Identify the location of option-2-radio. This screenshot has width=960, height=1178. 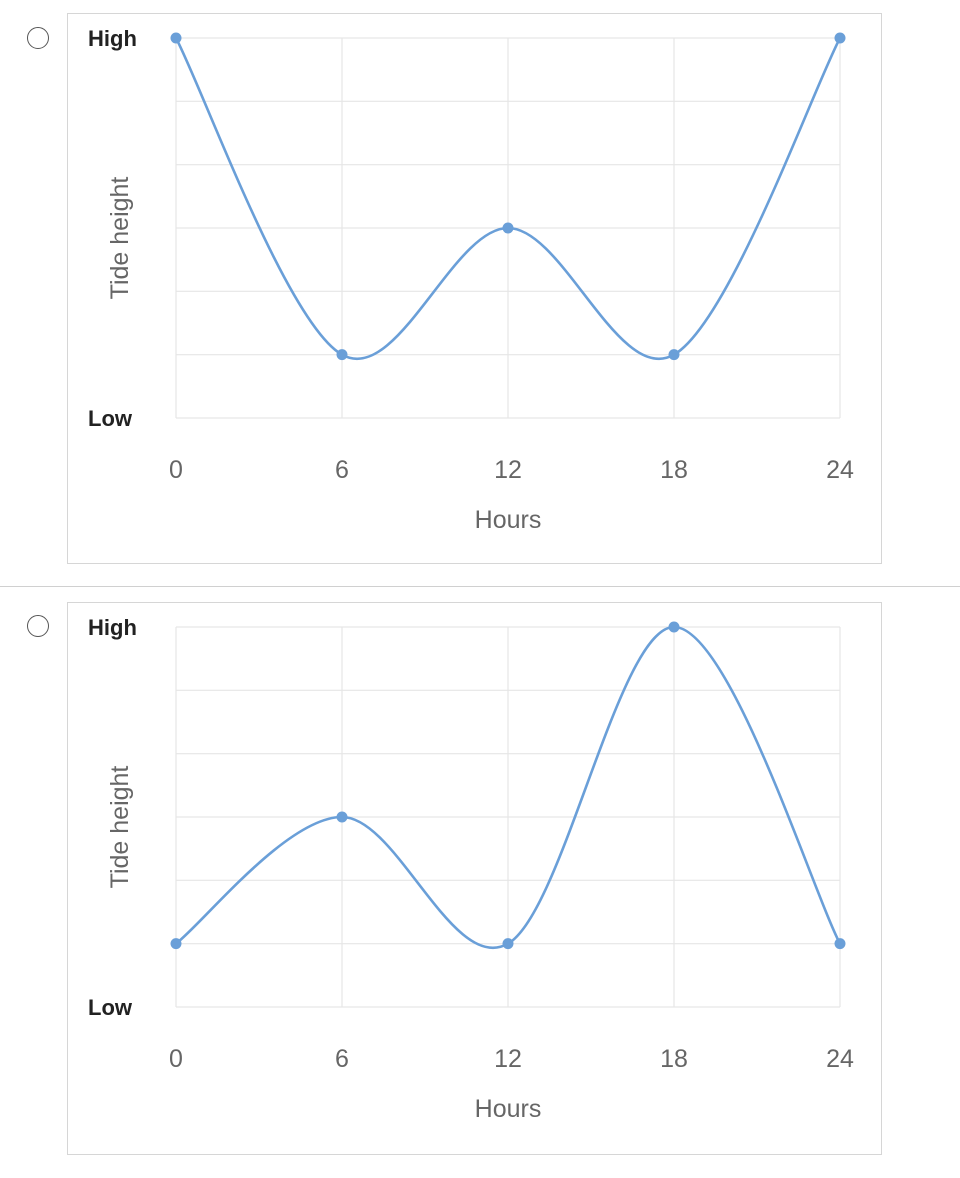
(38, 626).